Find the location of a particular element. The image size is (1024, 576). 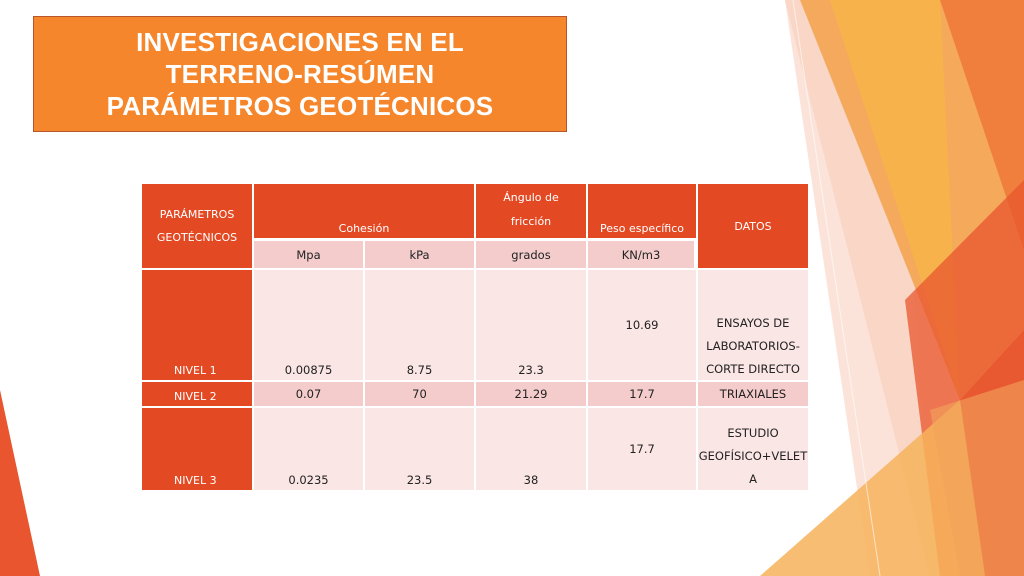

header-peso-label: Peso específico is located at coordinates (642, 228).